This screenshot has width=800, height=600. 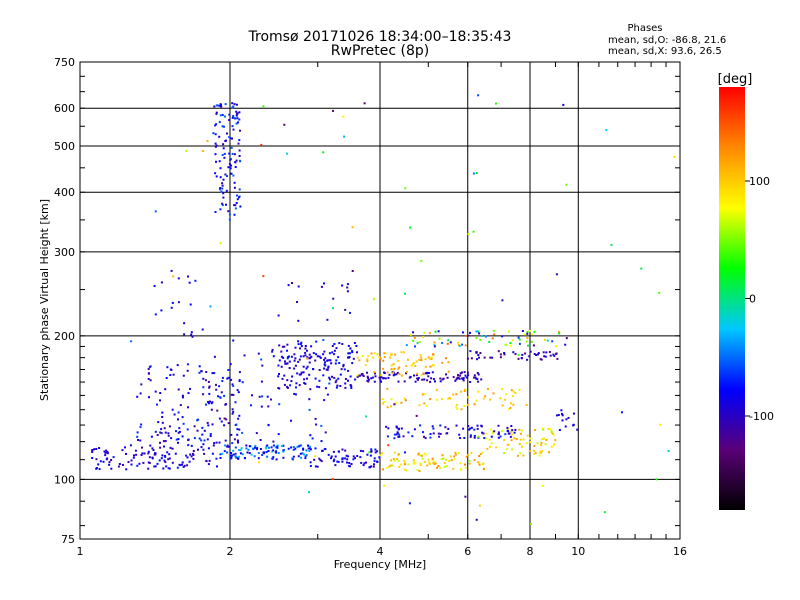 I want to click on stats-o-mode: mean, sd,O: -86.8, 21.6, so click(x=667, y=40).